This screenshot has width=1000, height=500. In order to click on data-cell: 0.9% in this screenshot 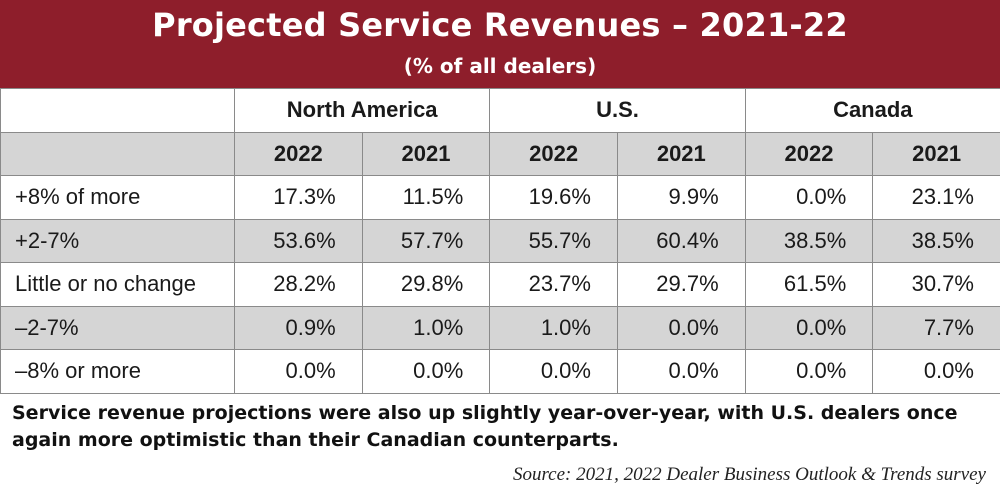, I will do `click(298, 327)`.